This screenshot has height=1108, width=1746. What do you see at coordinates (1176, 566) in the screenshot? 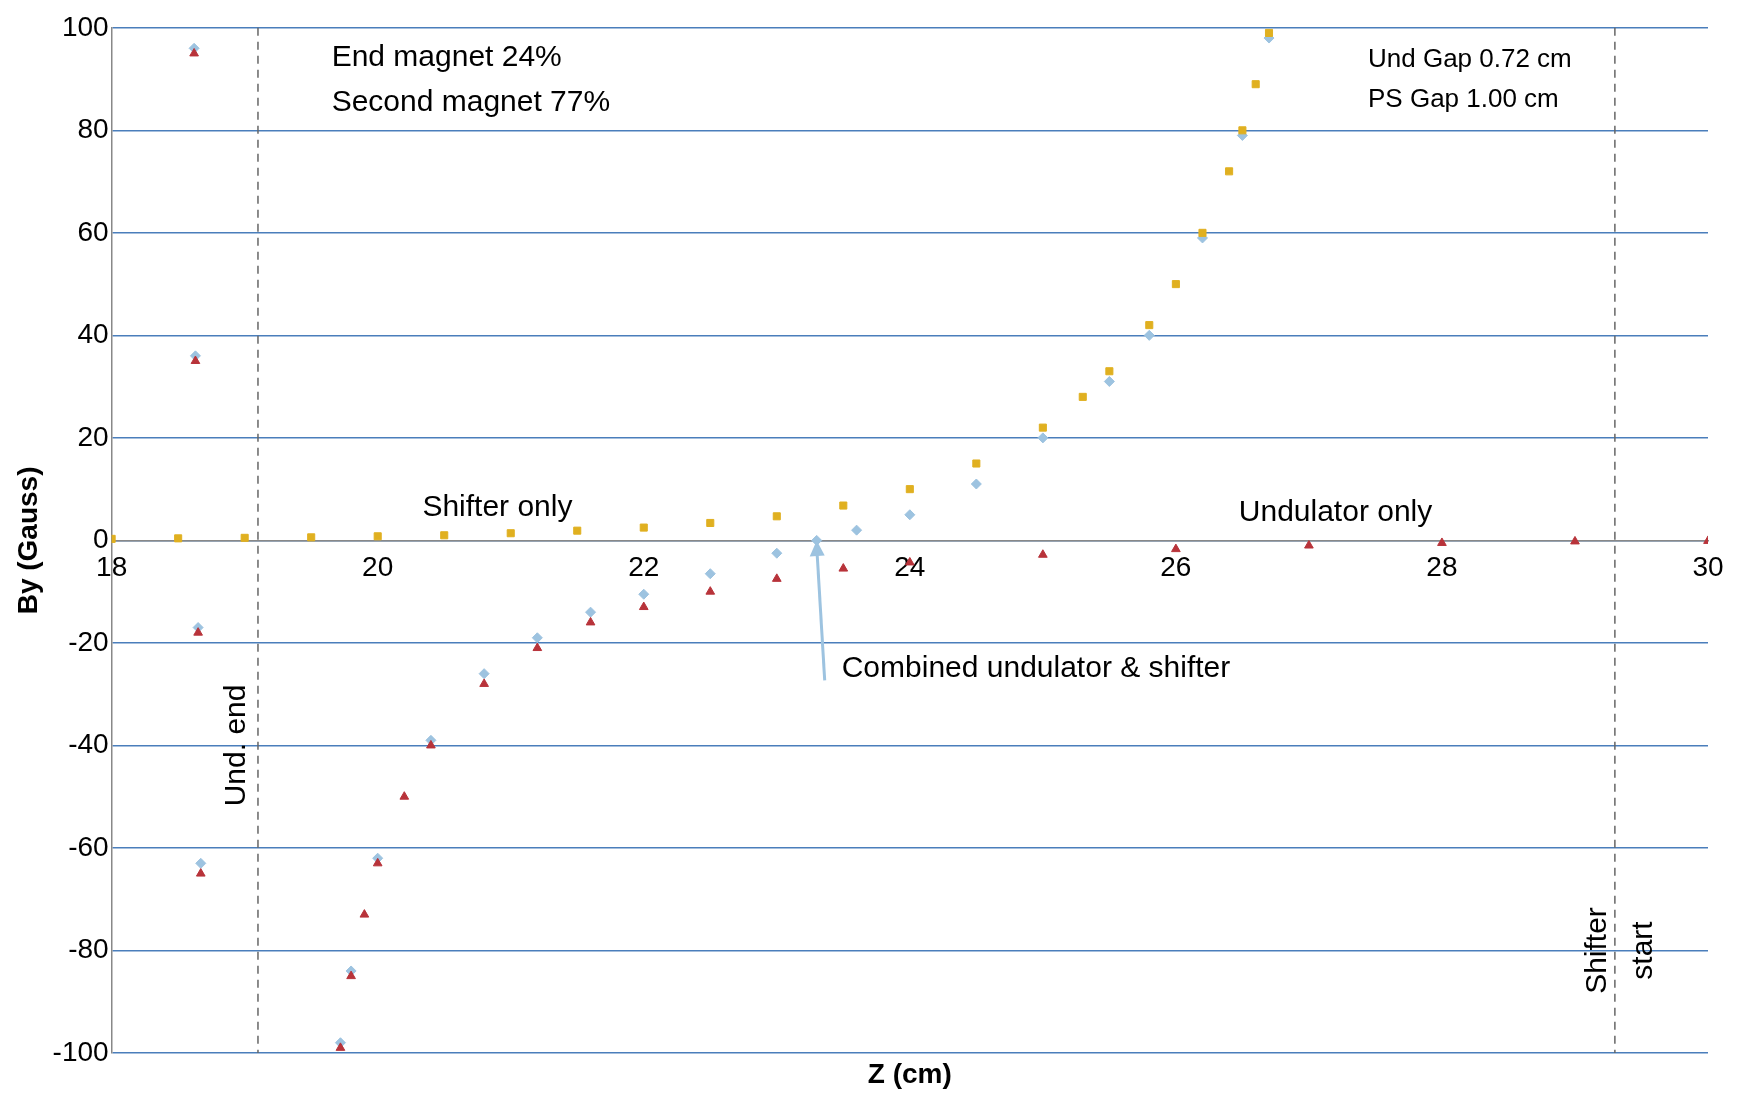
I see `x-tick-label: 26` at bounding box center [1176, 566].